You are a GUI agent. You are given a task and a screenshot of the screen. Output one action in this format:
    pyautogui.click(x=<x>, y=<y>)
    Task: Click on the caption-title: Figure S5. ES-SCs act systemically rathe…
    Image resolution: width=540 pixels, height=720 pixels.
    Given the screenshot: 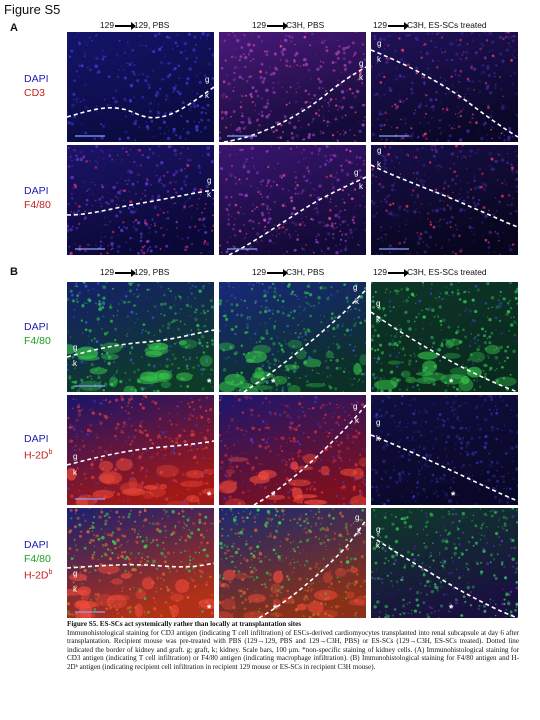 What is the action you would take?
    pyautogui.click(x=184, y=624)
    